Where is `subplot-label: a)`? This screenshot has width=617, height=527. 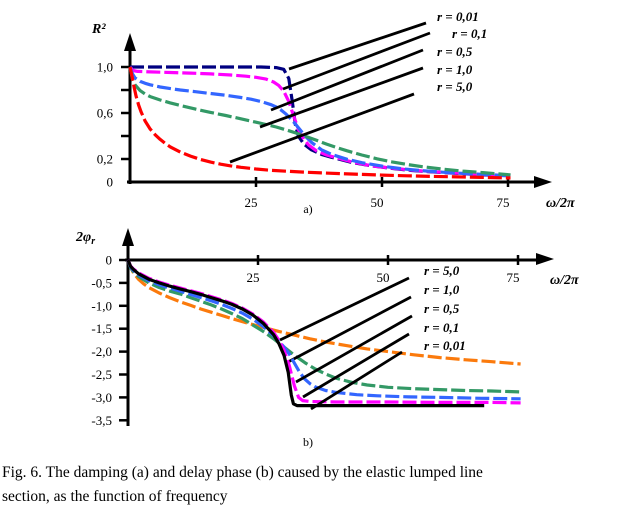
subplot-label: a) is located at coordinates (307, 209).